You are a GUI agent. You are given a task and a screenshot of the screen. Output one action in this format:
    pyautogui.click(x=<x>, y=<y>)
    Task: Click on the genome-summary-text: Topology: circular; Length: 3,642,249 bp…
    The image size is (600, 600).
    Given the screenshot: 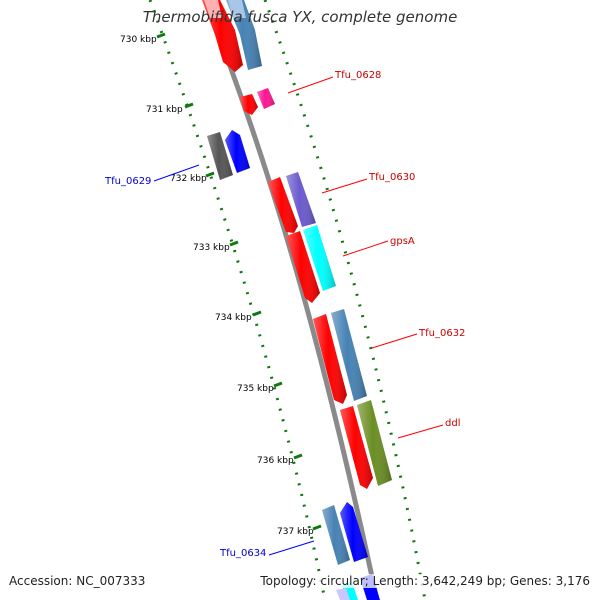 What is the action you would take?
    pyautogui.click(x=425, y=581)
    